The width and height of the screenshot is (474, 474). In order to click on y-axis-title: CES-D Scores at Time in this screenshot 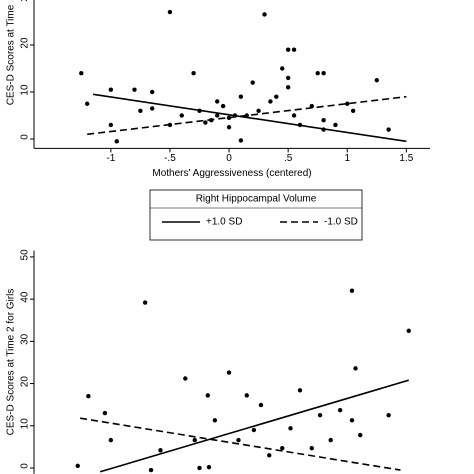, I will do `click(11, 54)`.